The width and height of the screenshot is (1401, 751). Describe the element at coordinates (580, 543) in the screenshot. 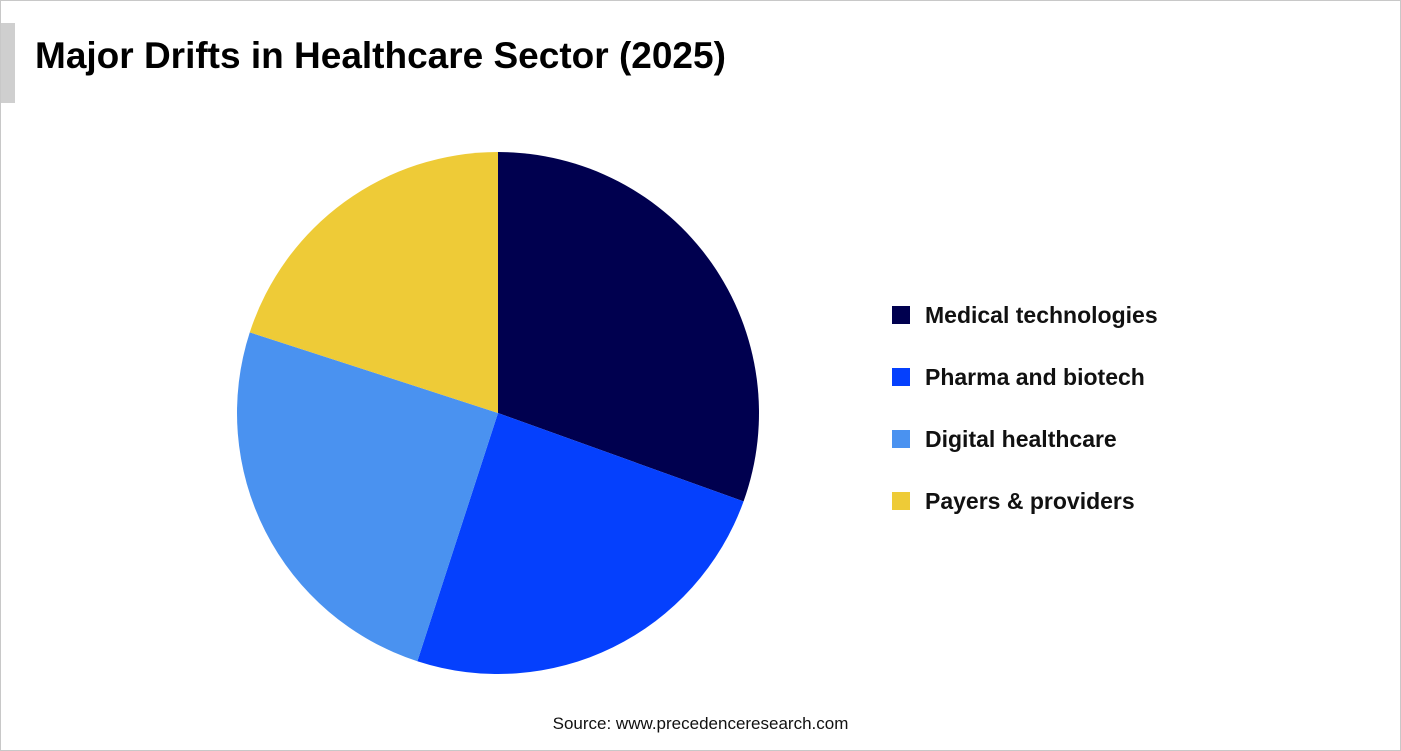

I see `pie-slice-pharma-and-biotech` at that location.